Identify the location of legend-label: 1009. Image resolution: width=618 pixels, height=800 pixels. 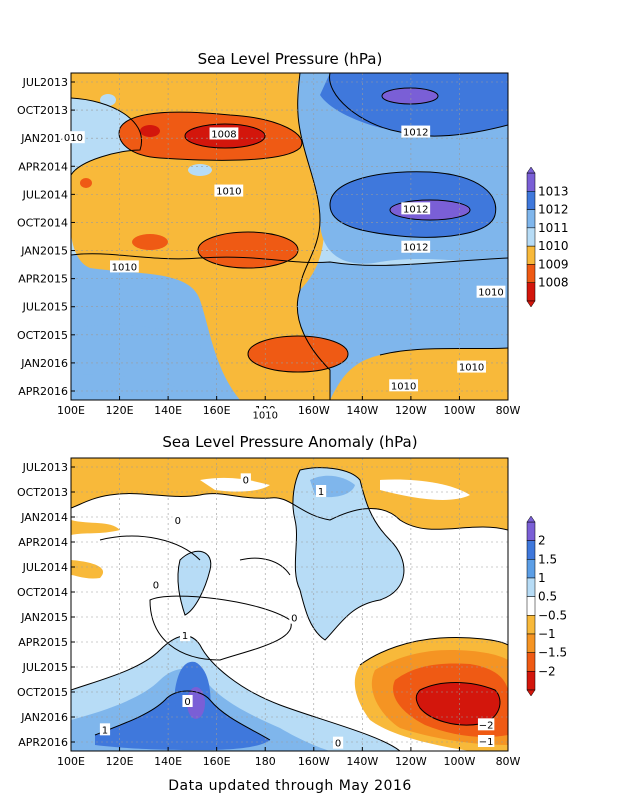
(553, 264).